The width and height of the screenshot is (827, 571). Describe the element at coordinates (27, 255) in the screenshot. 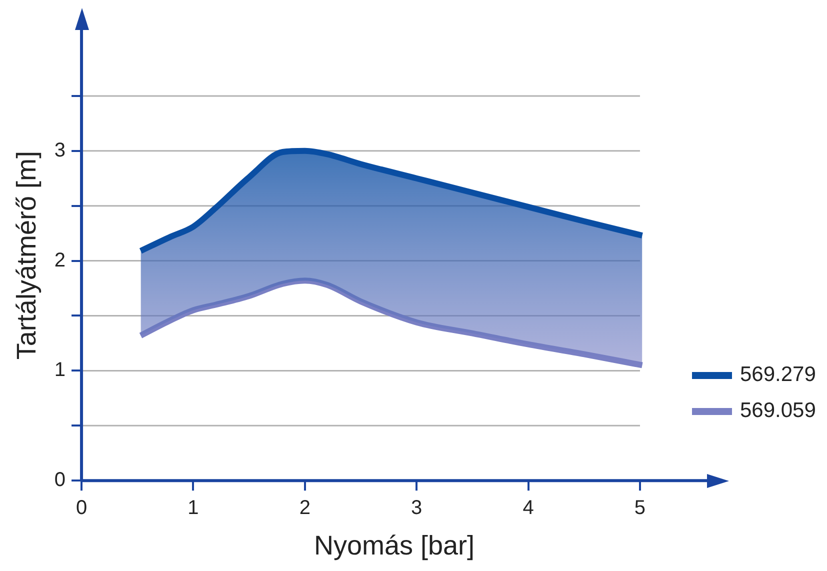

I see `y-axis-title: Tartályátmérő [m]` at that location.